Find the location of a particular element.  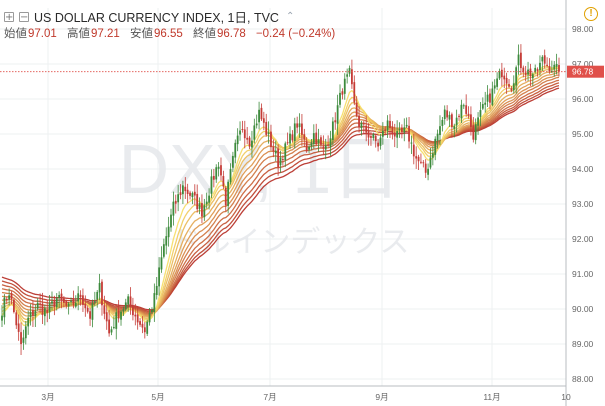

x-tick-label: 5月 is located at coordinates (157, 397).